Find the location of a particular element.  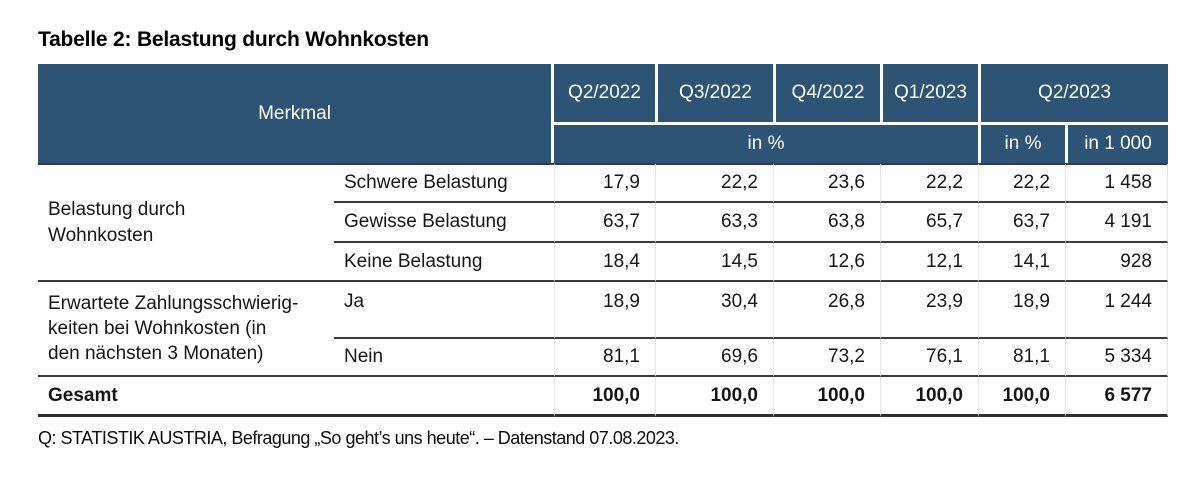

value-cell: 65,7 is located at coordinates (929, 223).